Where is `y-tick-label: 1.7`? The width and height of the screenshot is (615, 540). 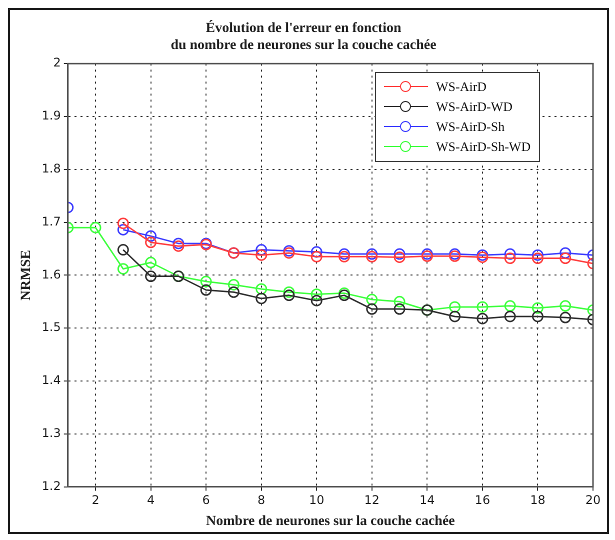
y-tick-label: 1.7 is located at coordinates (51, 221).